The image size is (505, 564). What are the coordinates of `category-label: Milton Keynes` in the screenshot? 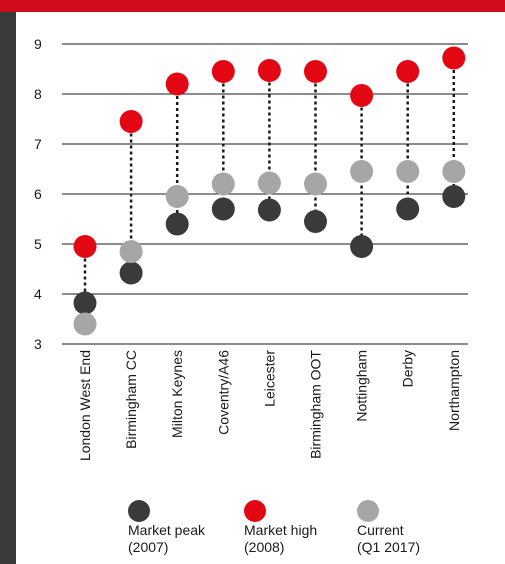 It's located at (177, 394).